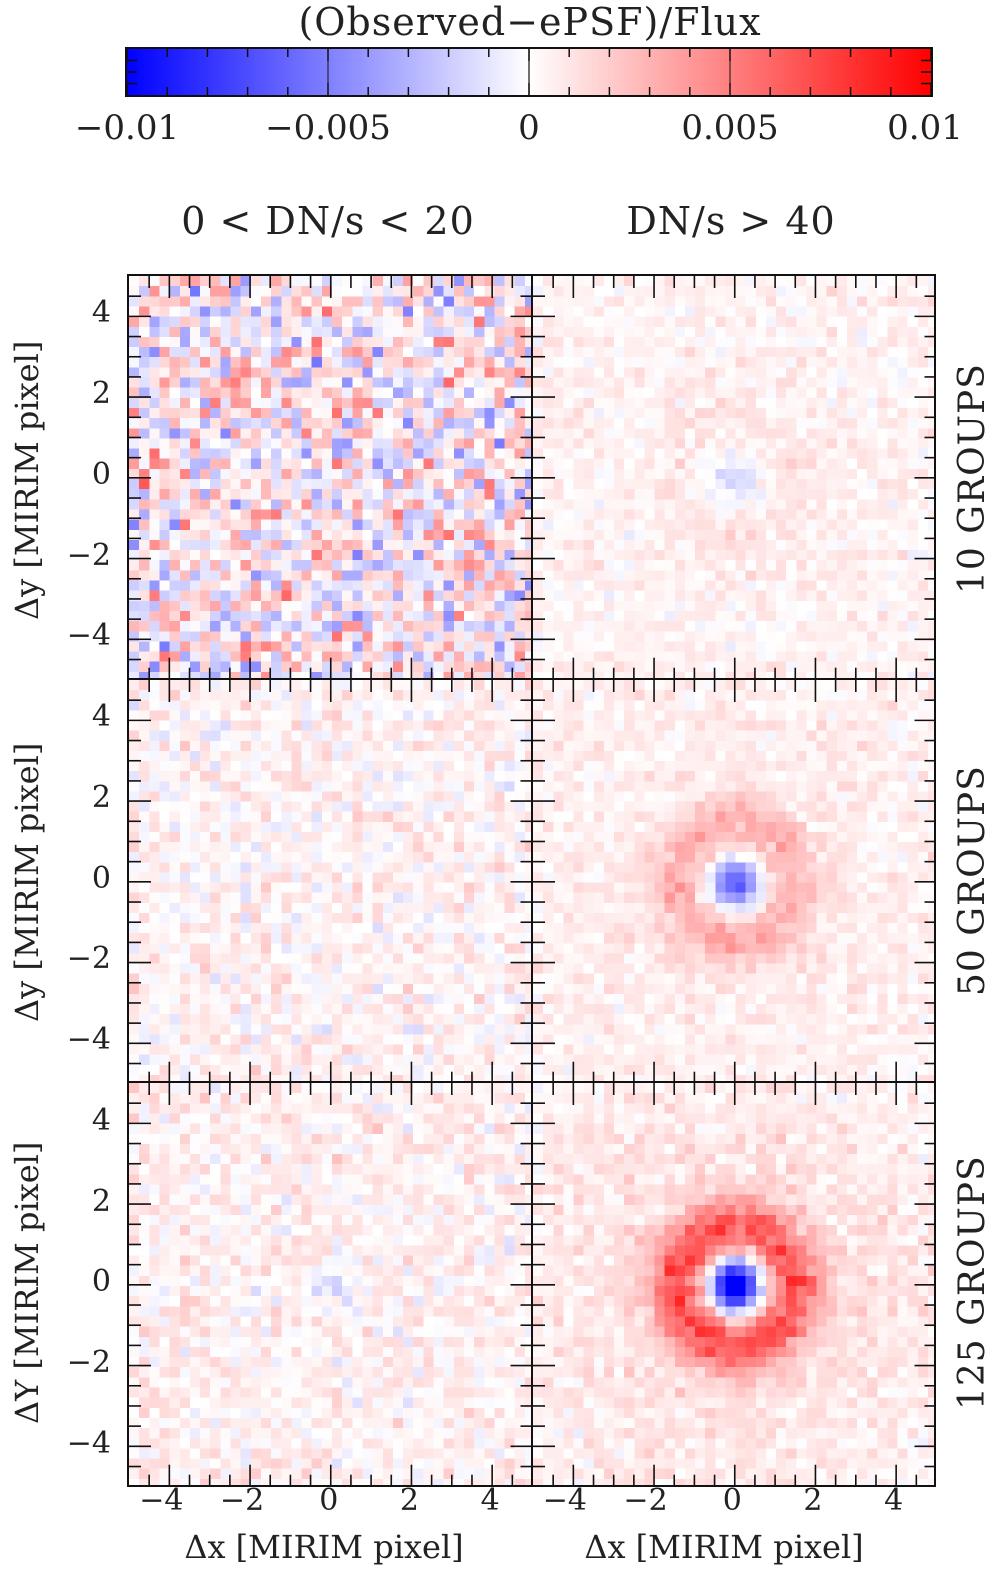  What do you see at coordinates (127, 128) in the screenshot?
I see `colorbar-tick-label: −0.01` at bounding box center [127, 128].